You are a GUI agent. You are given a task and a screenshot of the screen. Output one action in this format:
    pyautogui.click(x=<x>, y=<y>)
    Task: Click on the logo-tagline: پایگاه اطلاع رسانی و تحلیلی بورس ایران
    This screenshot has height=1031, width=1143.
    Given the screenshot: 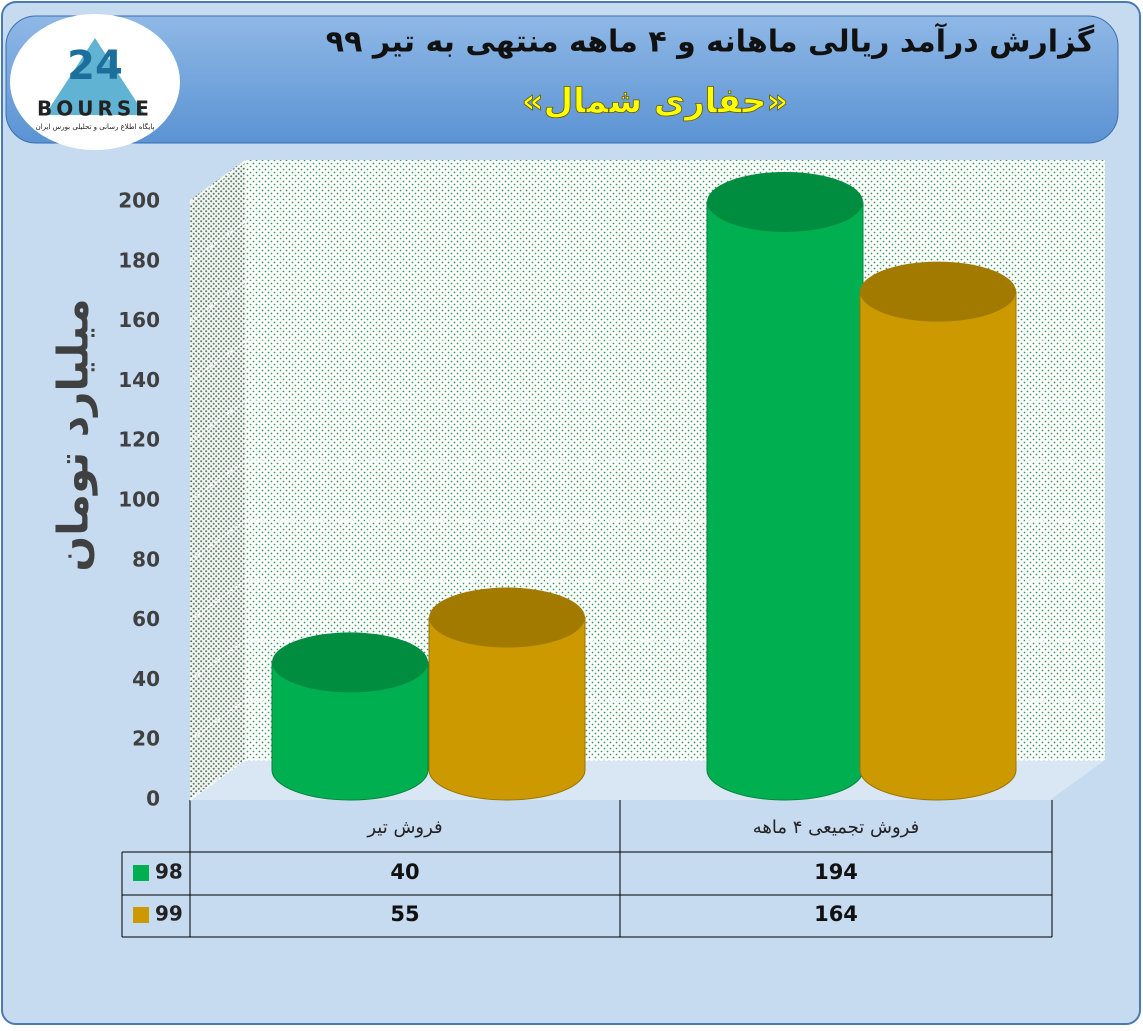 What is the action you would take?
    pyautogui.click(x=95, y=126)
    